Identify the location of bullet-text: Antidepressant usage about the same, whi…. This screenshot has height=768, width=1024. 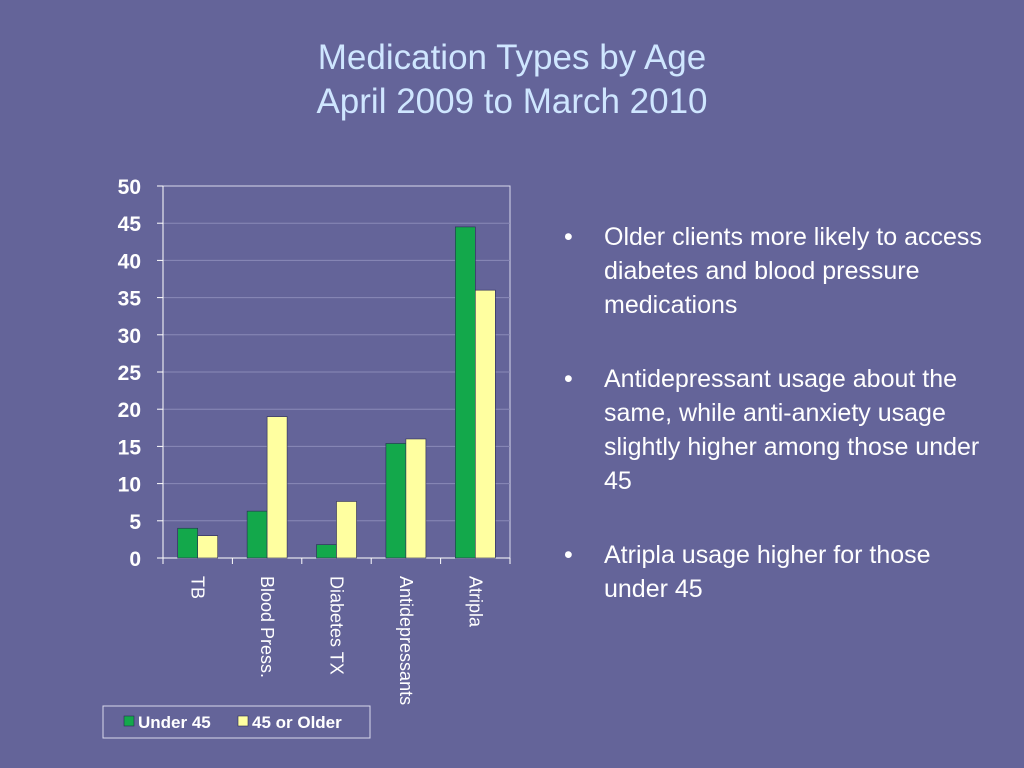
(792, 430).